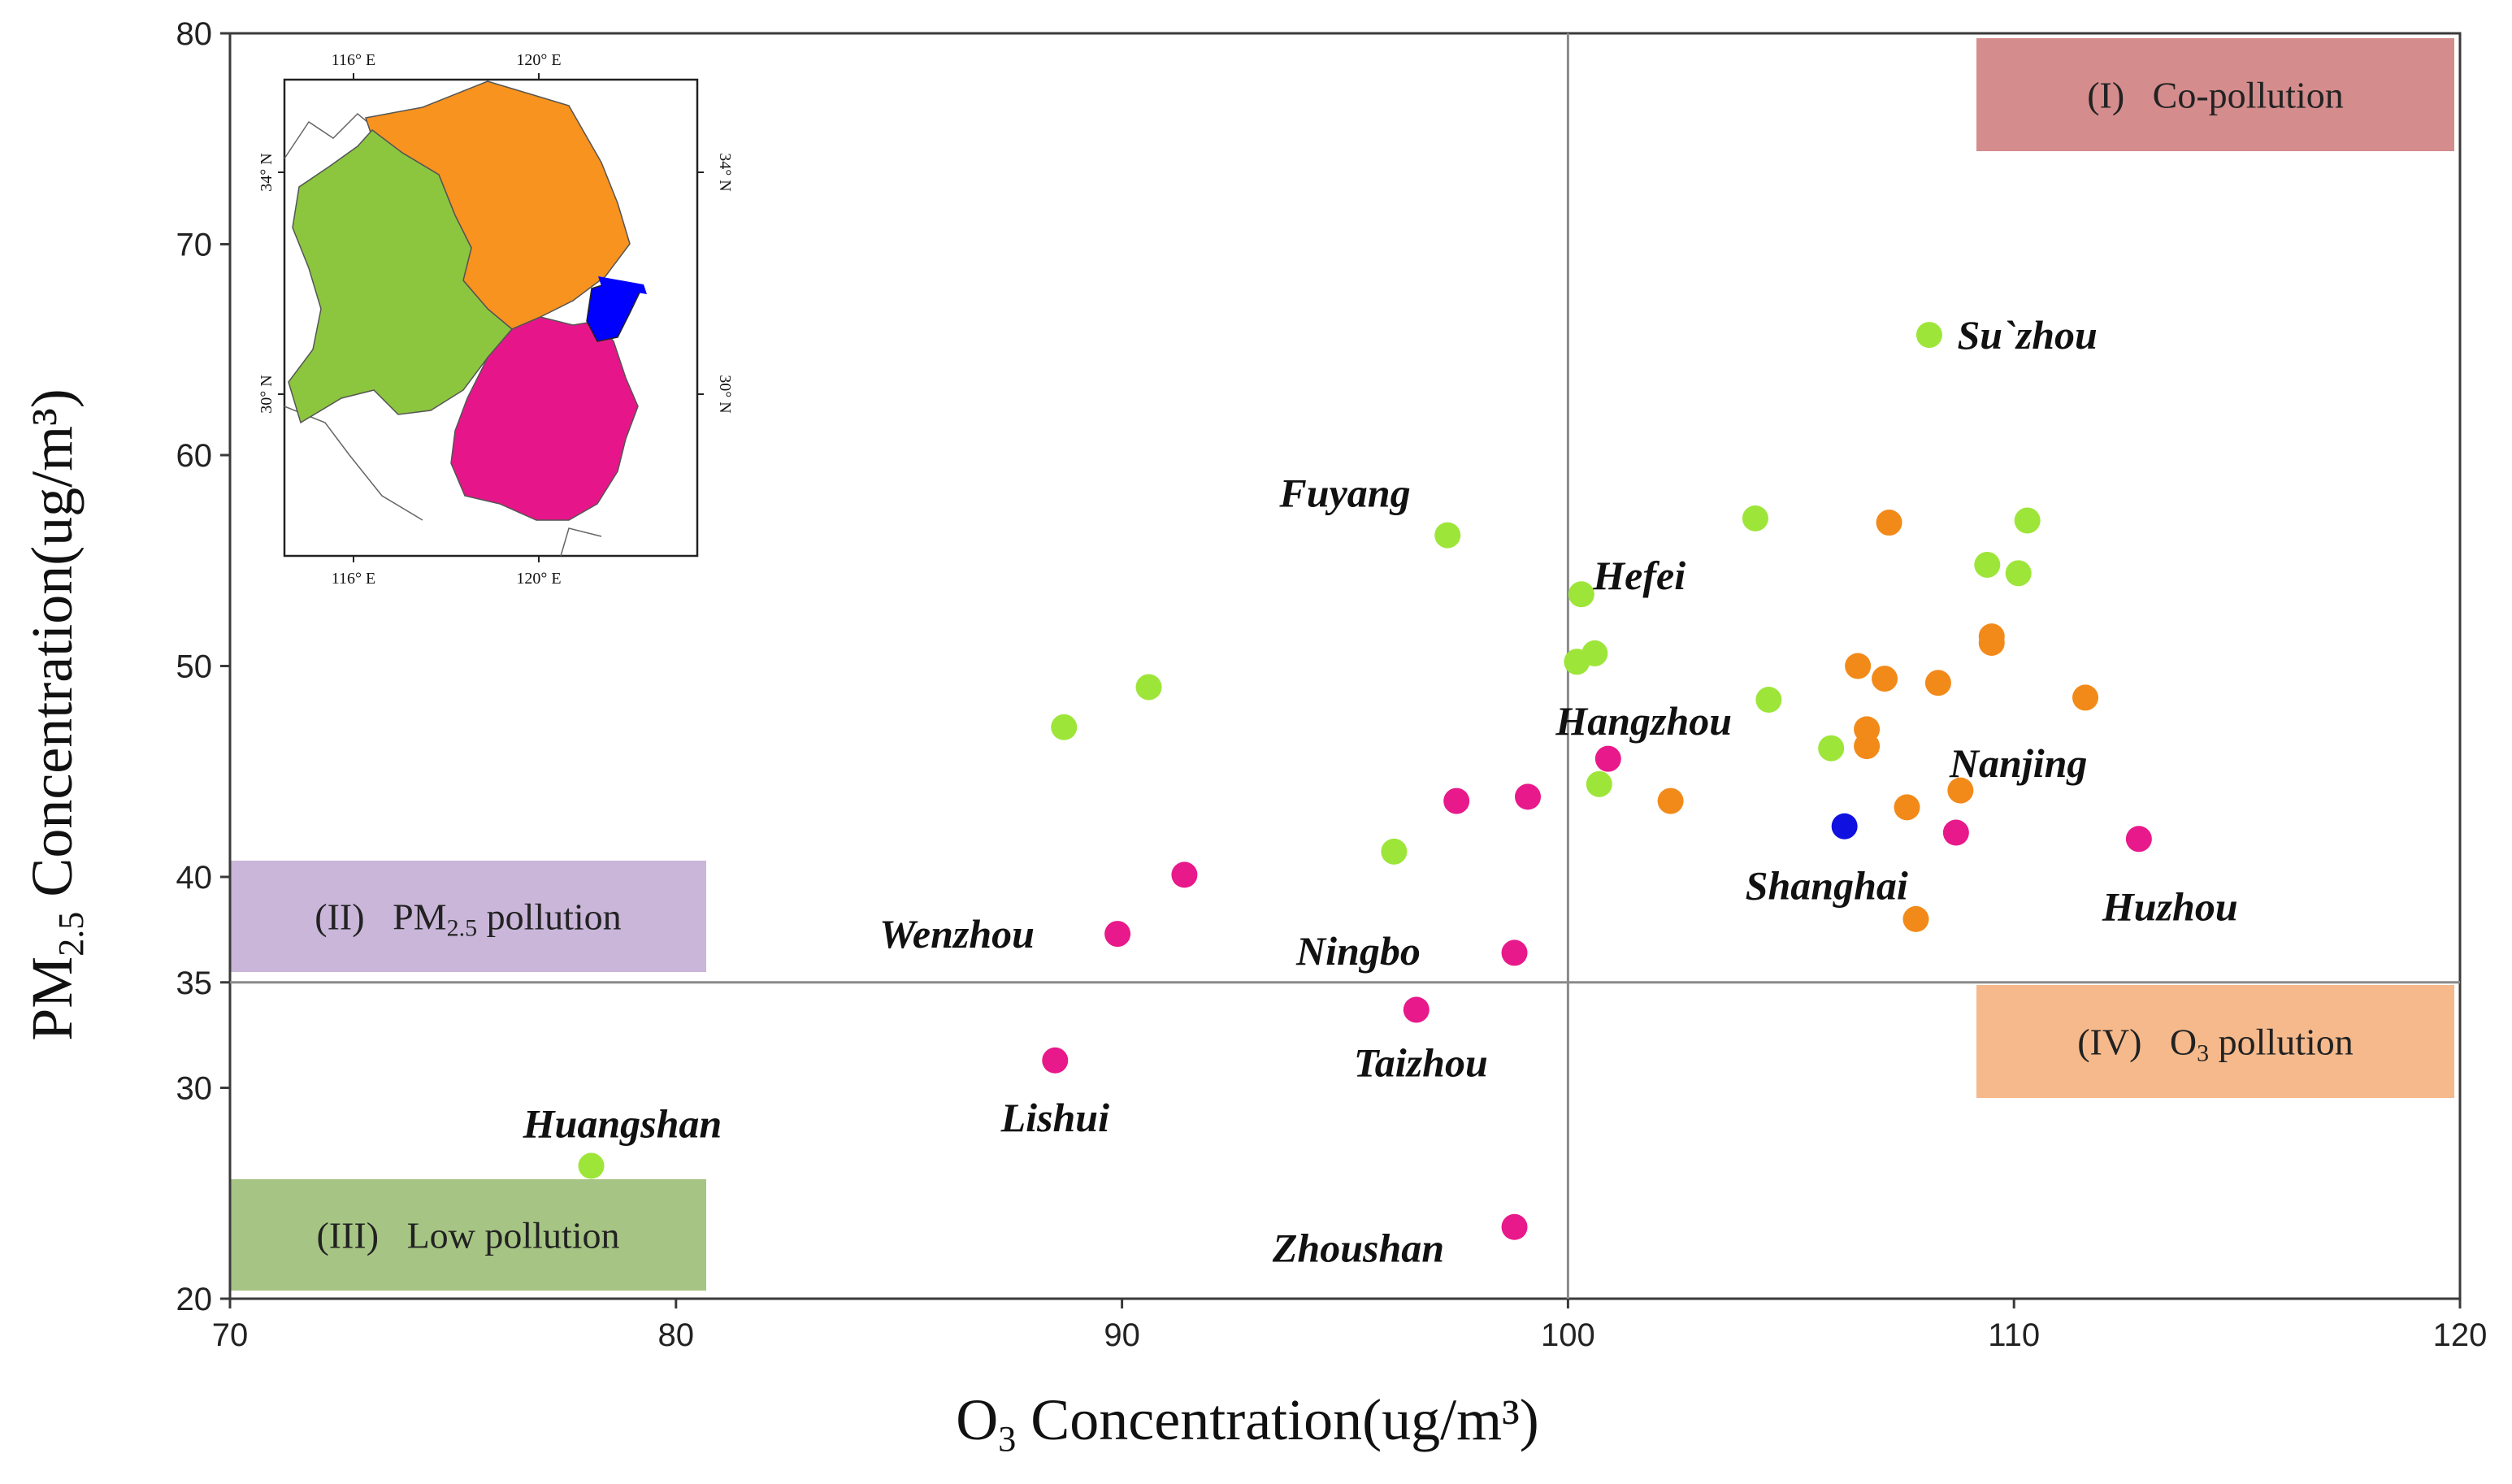 Image resolution: width=2512 pixels, height=1484 pixels. What do you see at coordinates (194, 667) in the screenshot?
I see `y-tick-label: 50` at bounding box center [194, 667].